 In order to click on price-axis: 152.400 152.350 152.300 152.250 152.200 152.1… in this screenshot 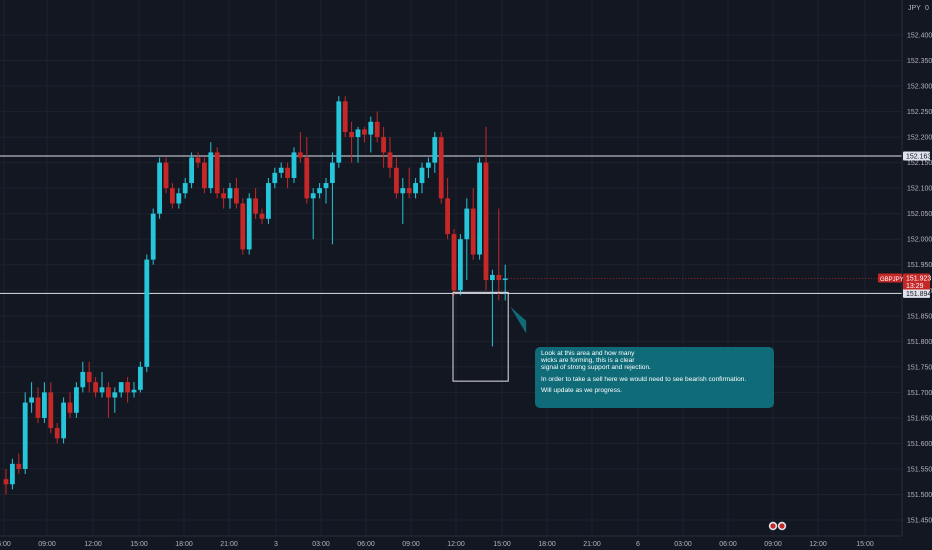, I will do `click(905, 279)`.